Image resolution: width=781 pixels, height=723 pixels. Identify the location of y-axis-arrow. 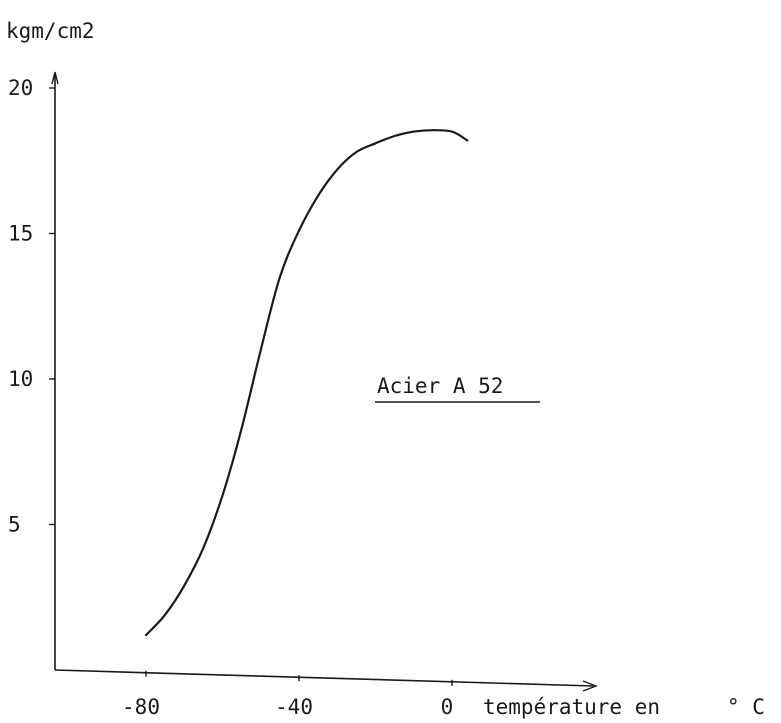
(55, 78).